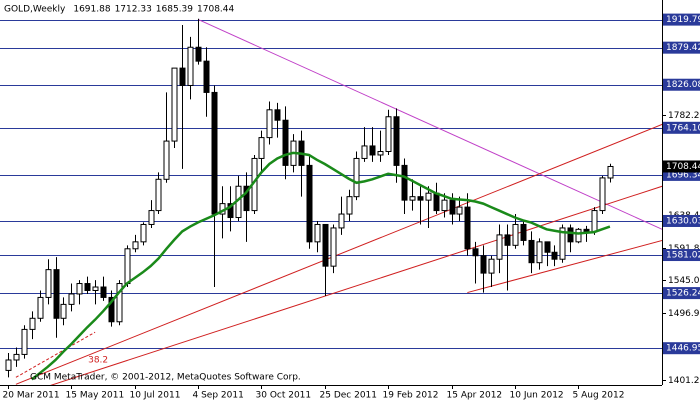 The width and height of the screenshot is (700, 402). I want to click on x-tick-label: 19 Feb 2012, so click(411, 396).